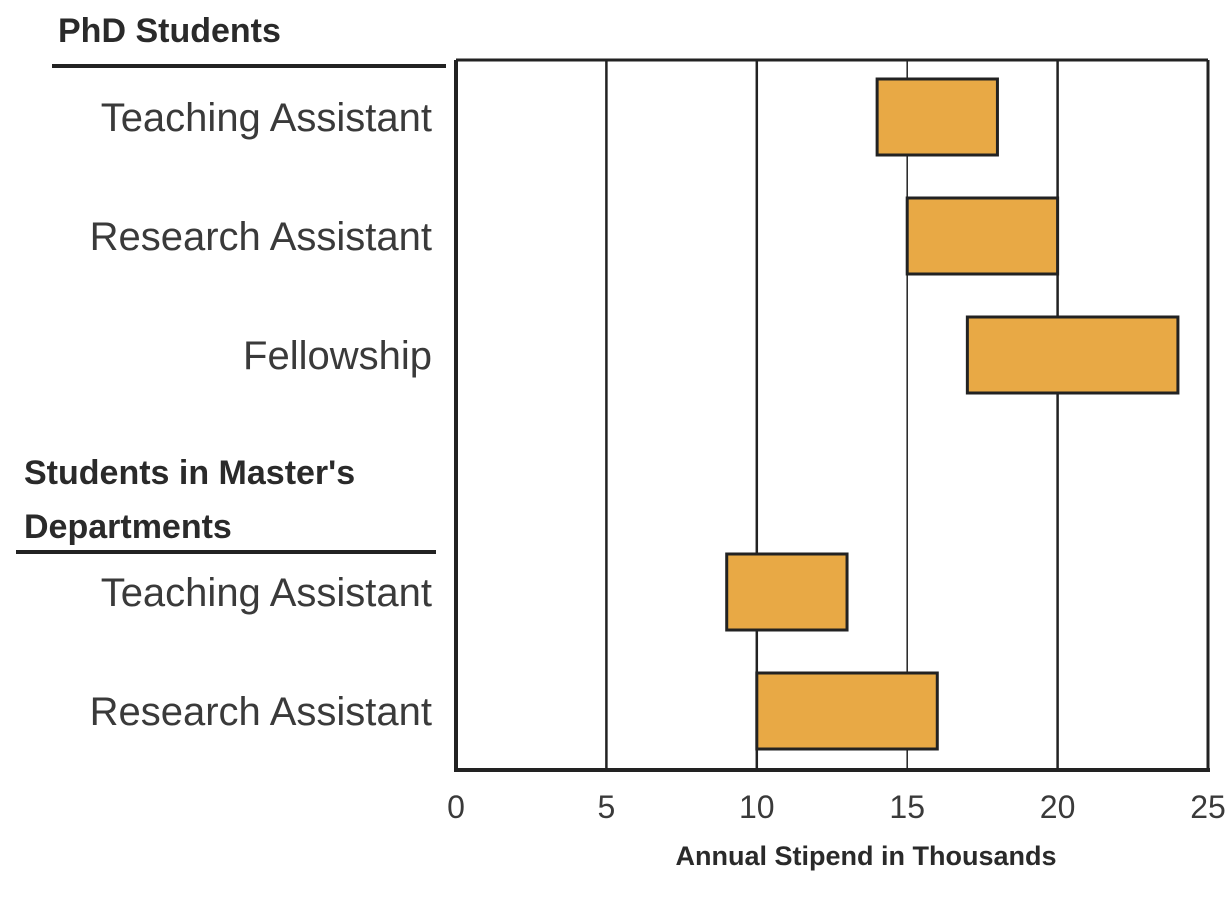 The width and height of the screenshot is (1231, 897). What do you see at coordinates (1208, 807) in the screenshot?
I see `x-tick-label-25: 25` at bounding box center [1208, 807].